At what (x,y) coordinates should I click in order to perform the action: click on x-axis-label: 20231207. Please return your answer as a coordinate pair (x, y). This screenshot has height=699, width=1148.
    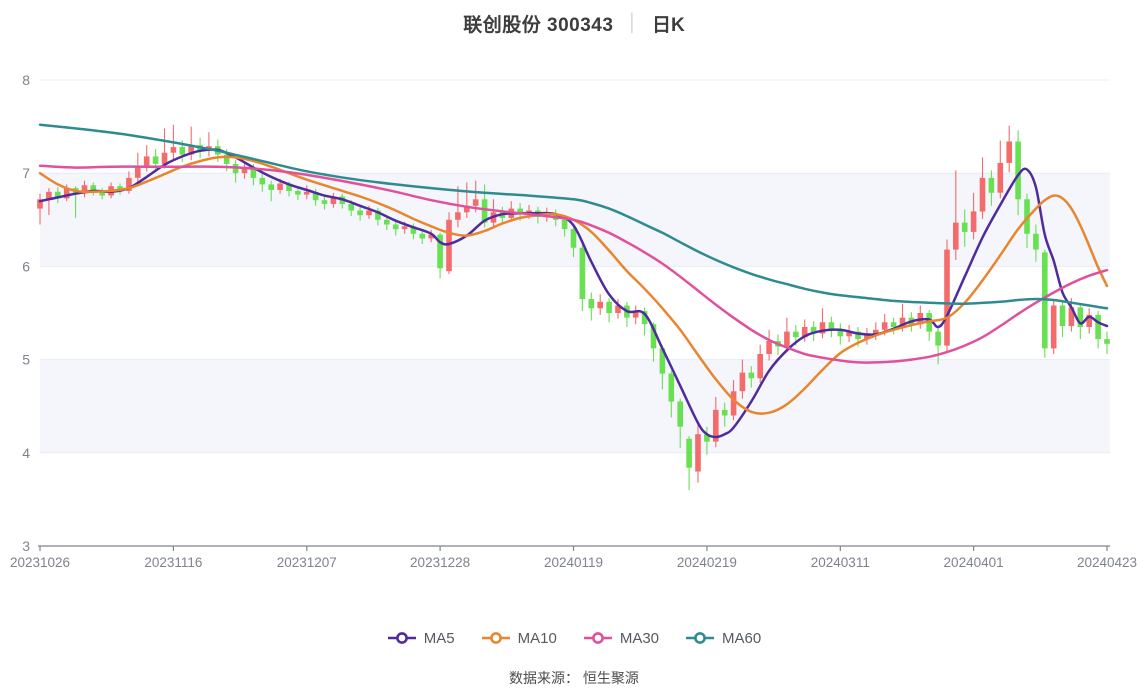
    Looking at the image, I should click on (307, 562).